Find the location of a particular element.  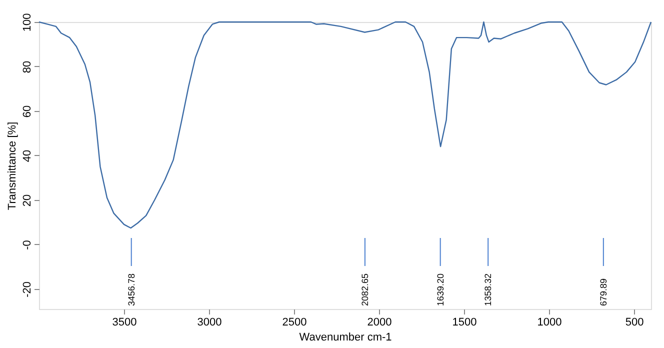

ref-line-label: 3456.78 is located at coordinates (131, 289).